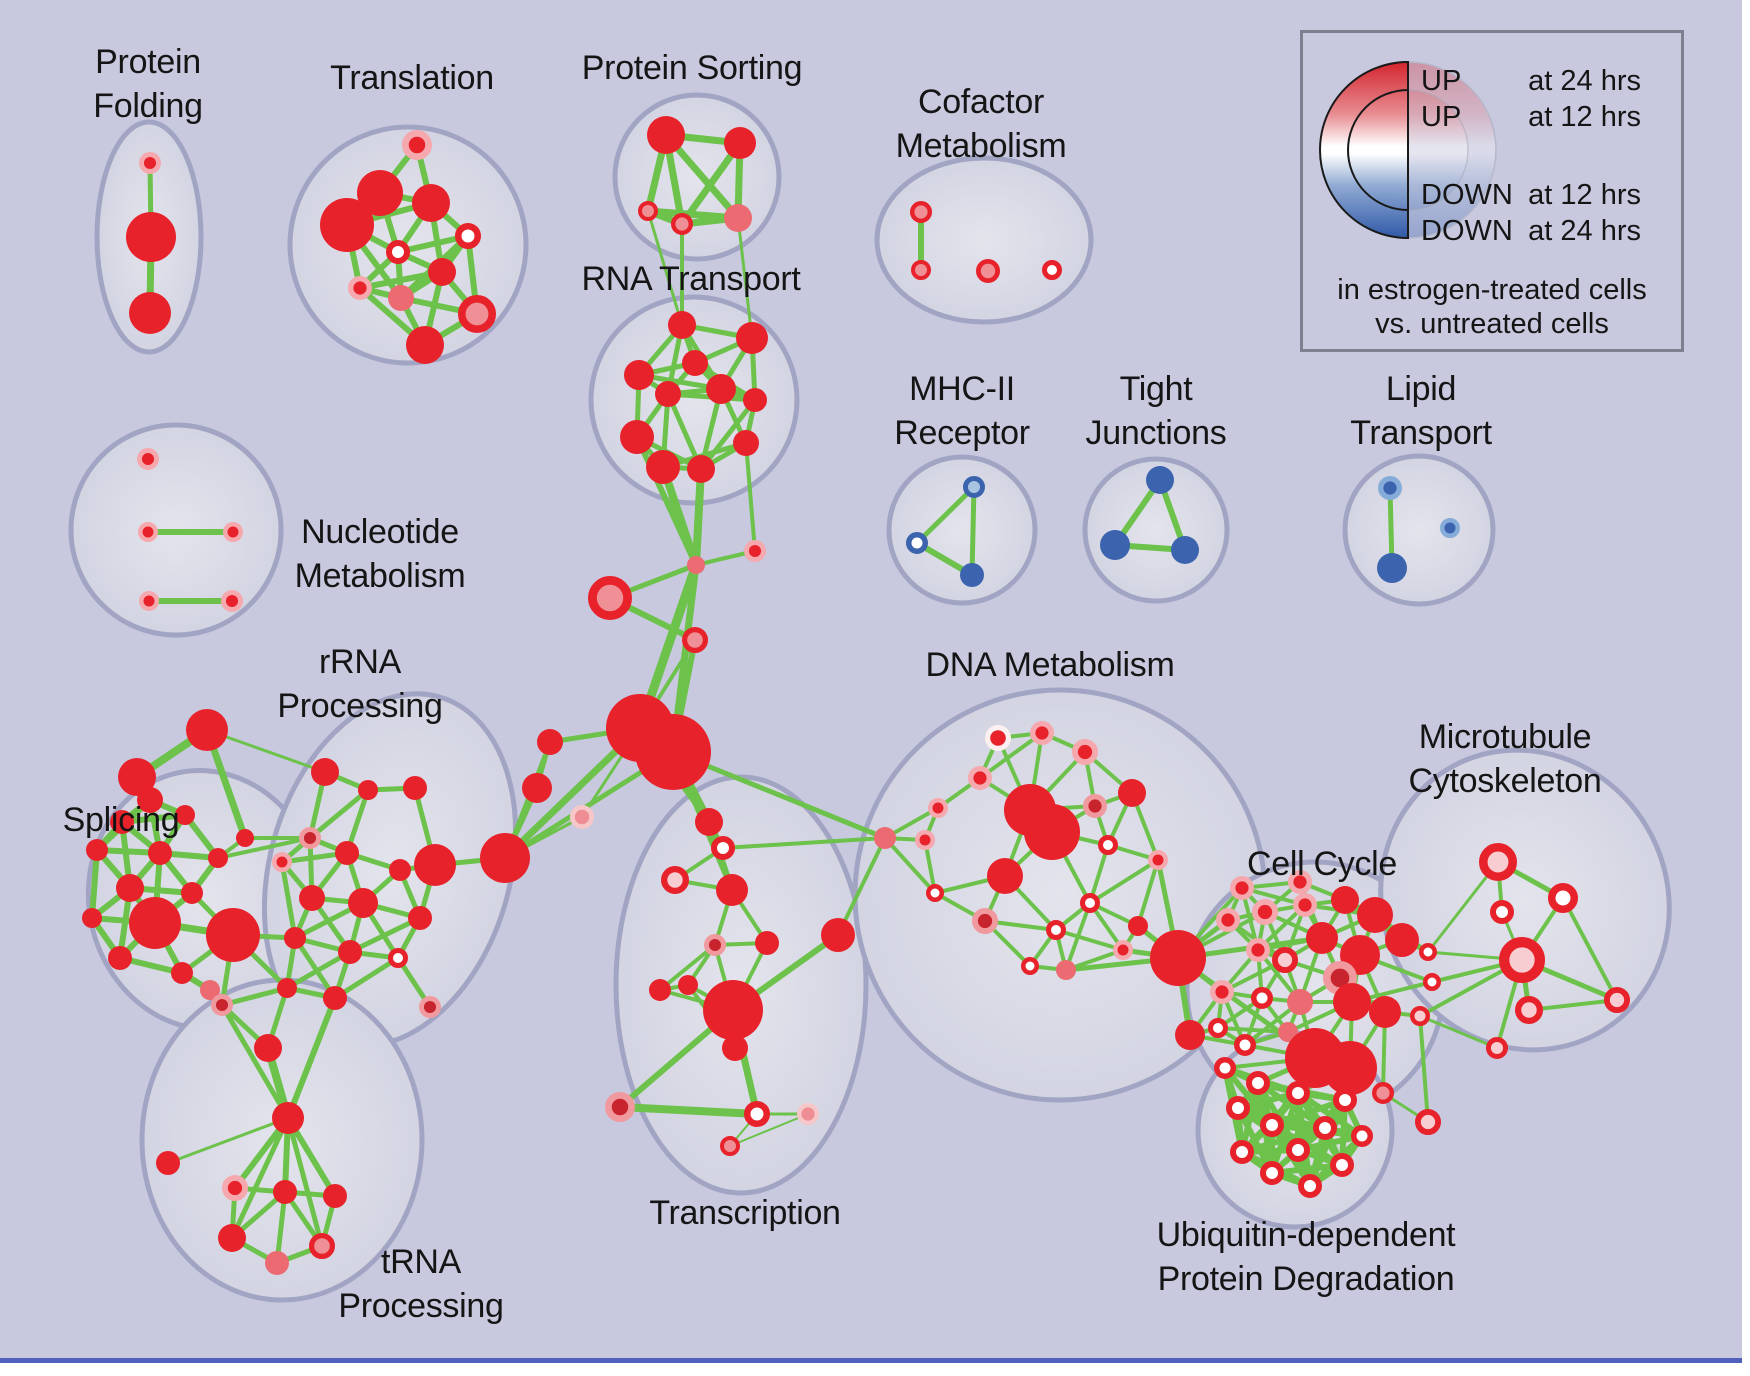 Image resolution: width=1750 pixels, height=1376 pixels. Describe the element at coordinates (245, 838) in the screenshot. I see `node-tg3` at that location.